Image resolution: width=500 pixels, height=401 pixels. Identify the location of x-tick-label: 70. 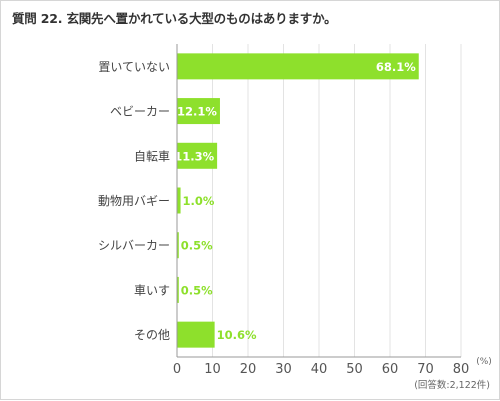
(425, 369).